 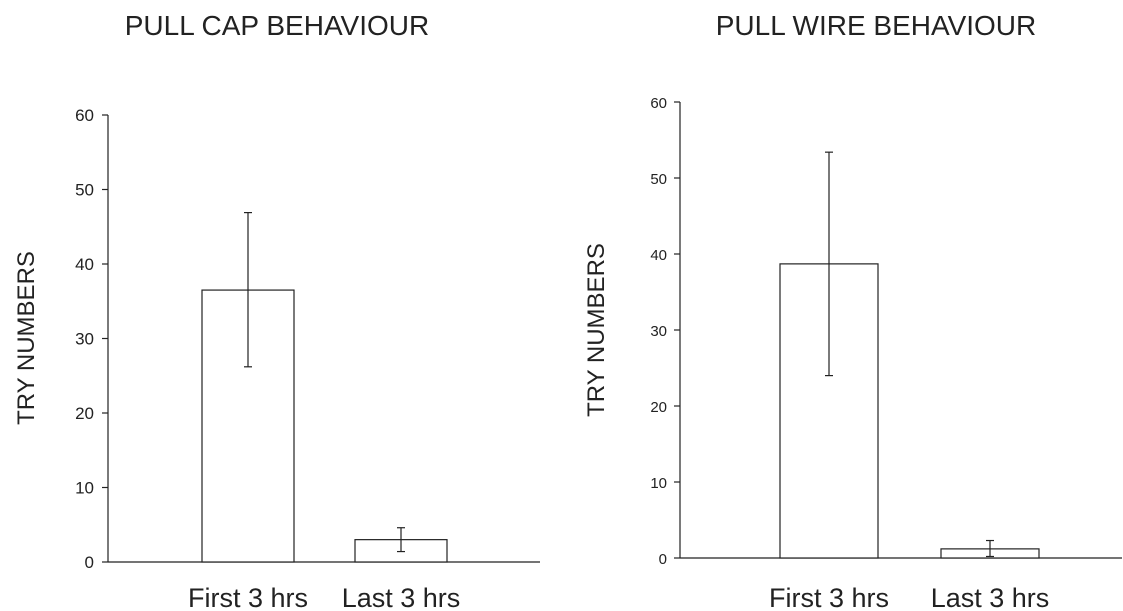 I want to click on chart-title: PULL WIRE BEHAVIOUR, so click(x=876, y=25).